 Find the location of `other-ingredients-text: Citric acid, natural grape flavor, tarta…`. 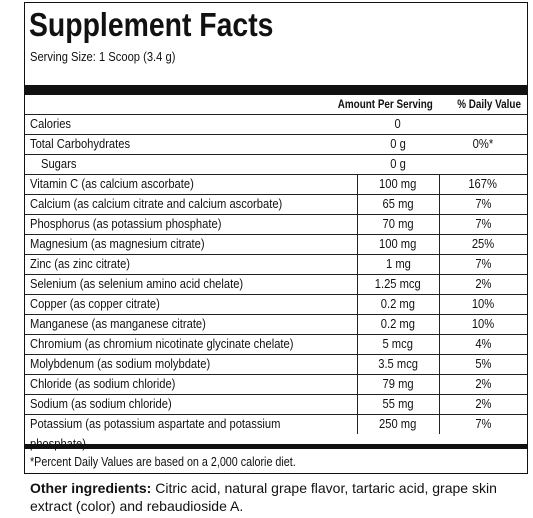

other-ingredients-text: Citric acid, natural grape flavor, tarta… is located at coordinates (263, 497).